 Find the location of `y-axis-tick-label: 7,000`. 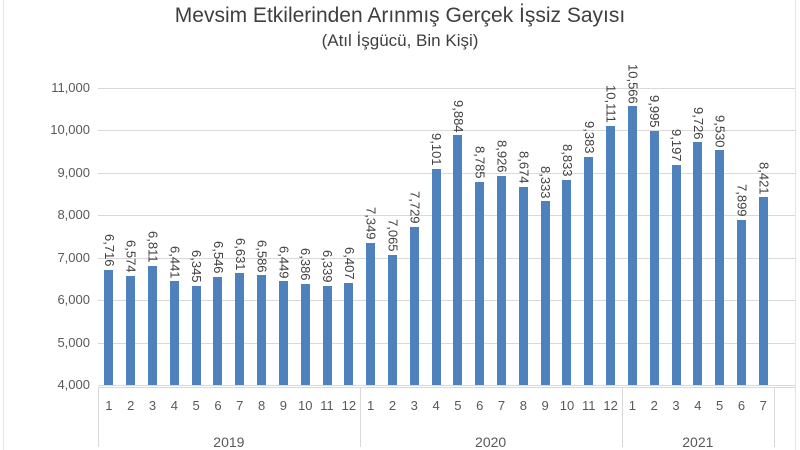

y-axis-tick-label: 7,000 is located at coordinates (73, 257).